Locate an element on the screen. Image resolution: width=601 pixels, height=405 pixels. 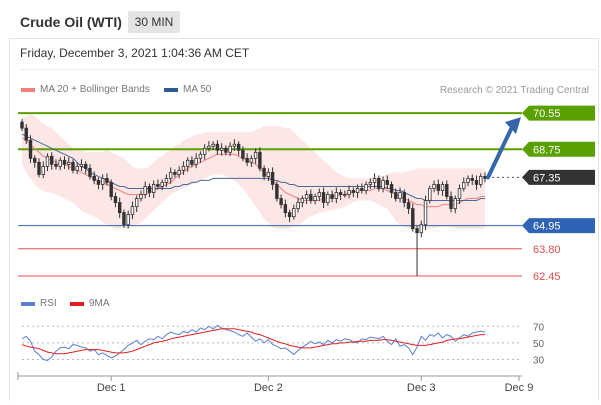
ma20-legend: MA 20 + Bollinger Bands is located at coordinates (95, 89).